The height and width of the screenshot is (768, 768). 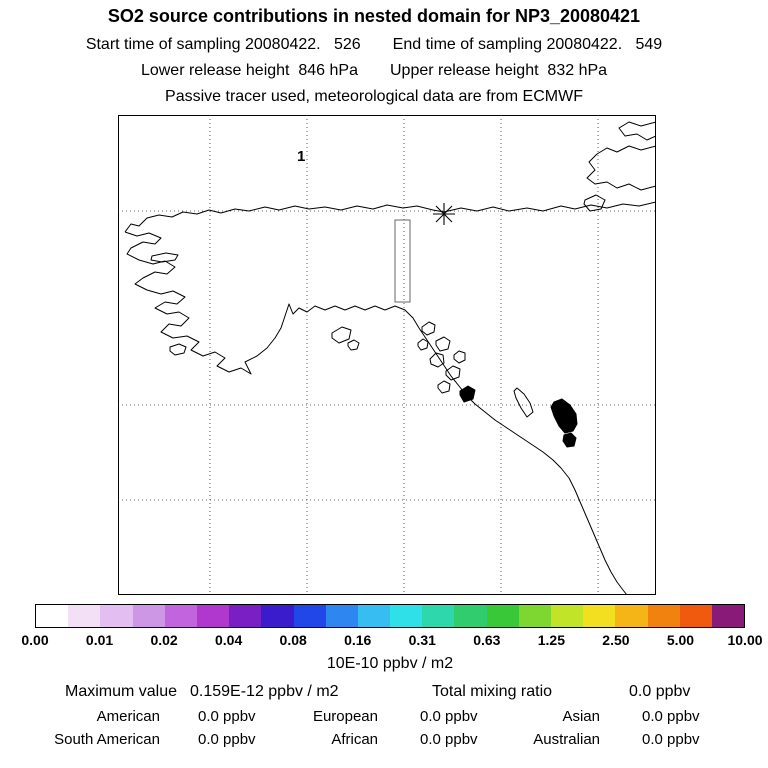 I want to click on start-time-text: Start time of sampling 20080422. 526, so click(x=223, y=44).